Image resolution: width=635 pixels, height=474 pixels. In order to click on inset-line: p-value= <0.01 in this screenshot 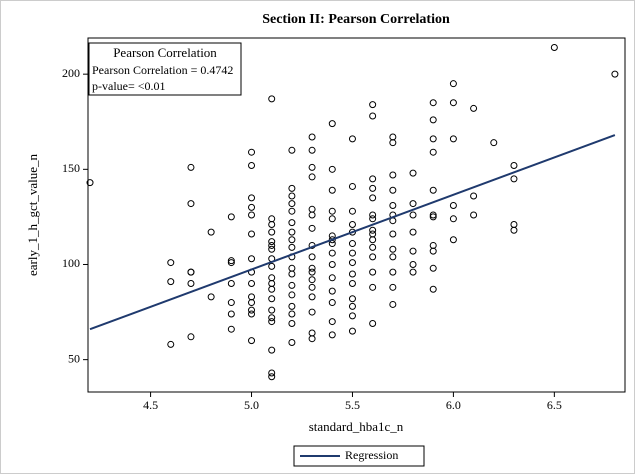, I will do `click(129, 86)`.